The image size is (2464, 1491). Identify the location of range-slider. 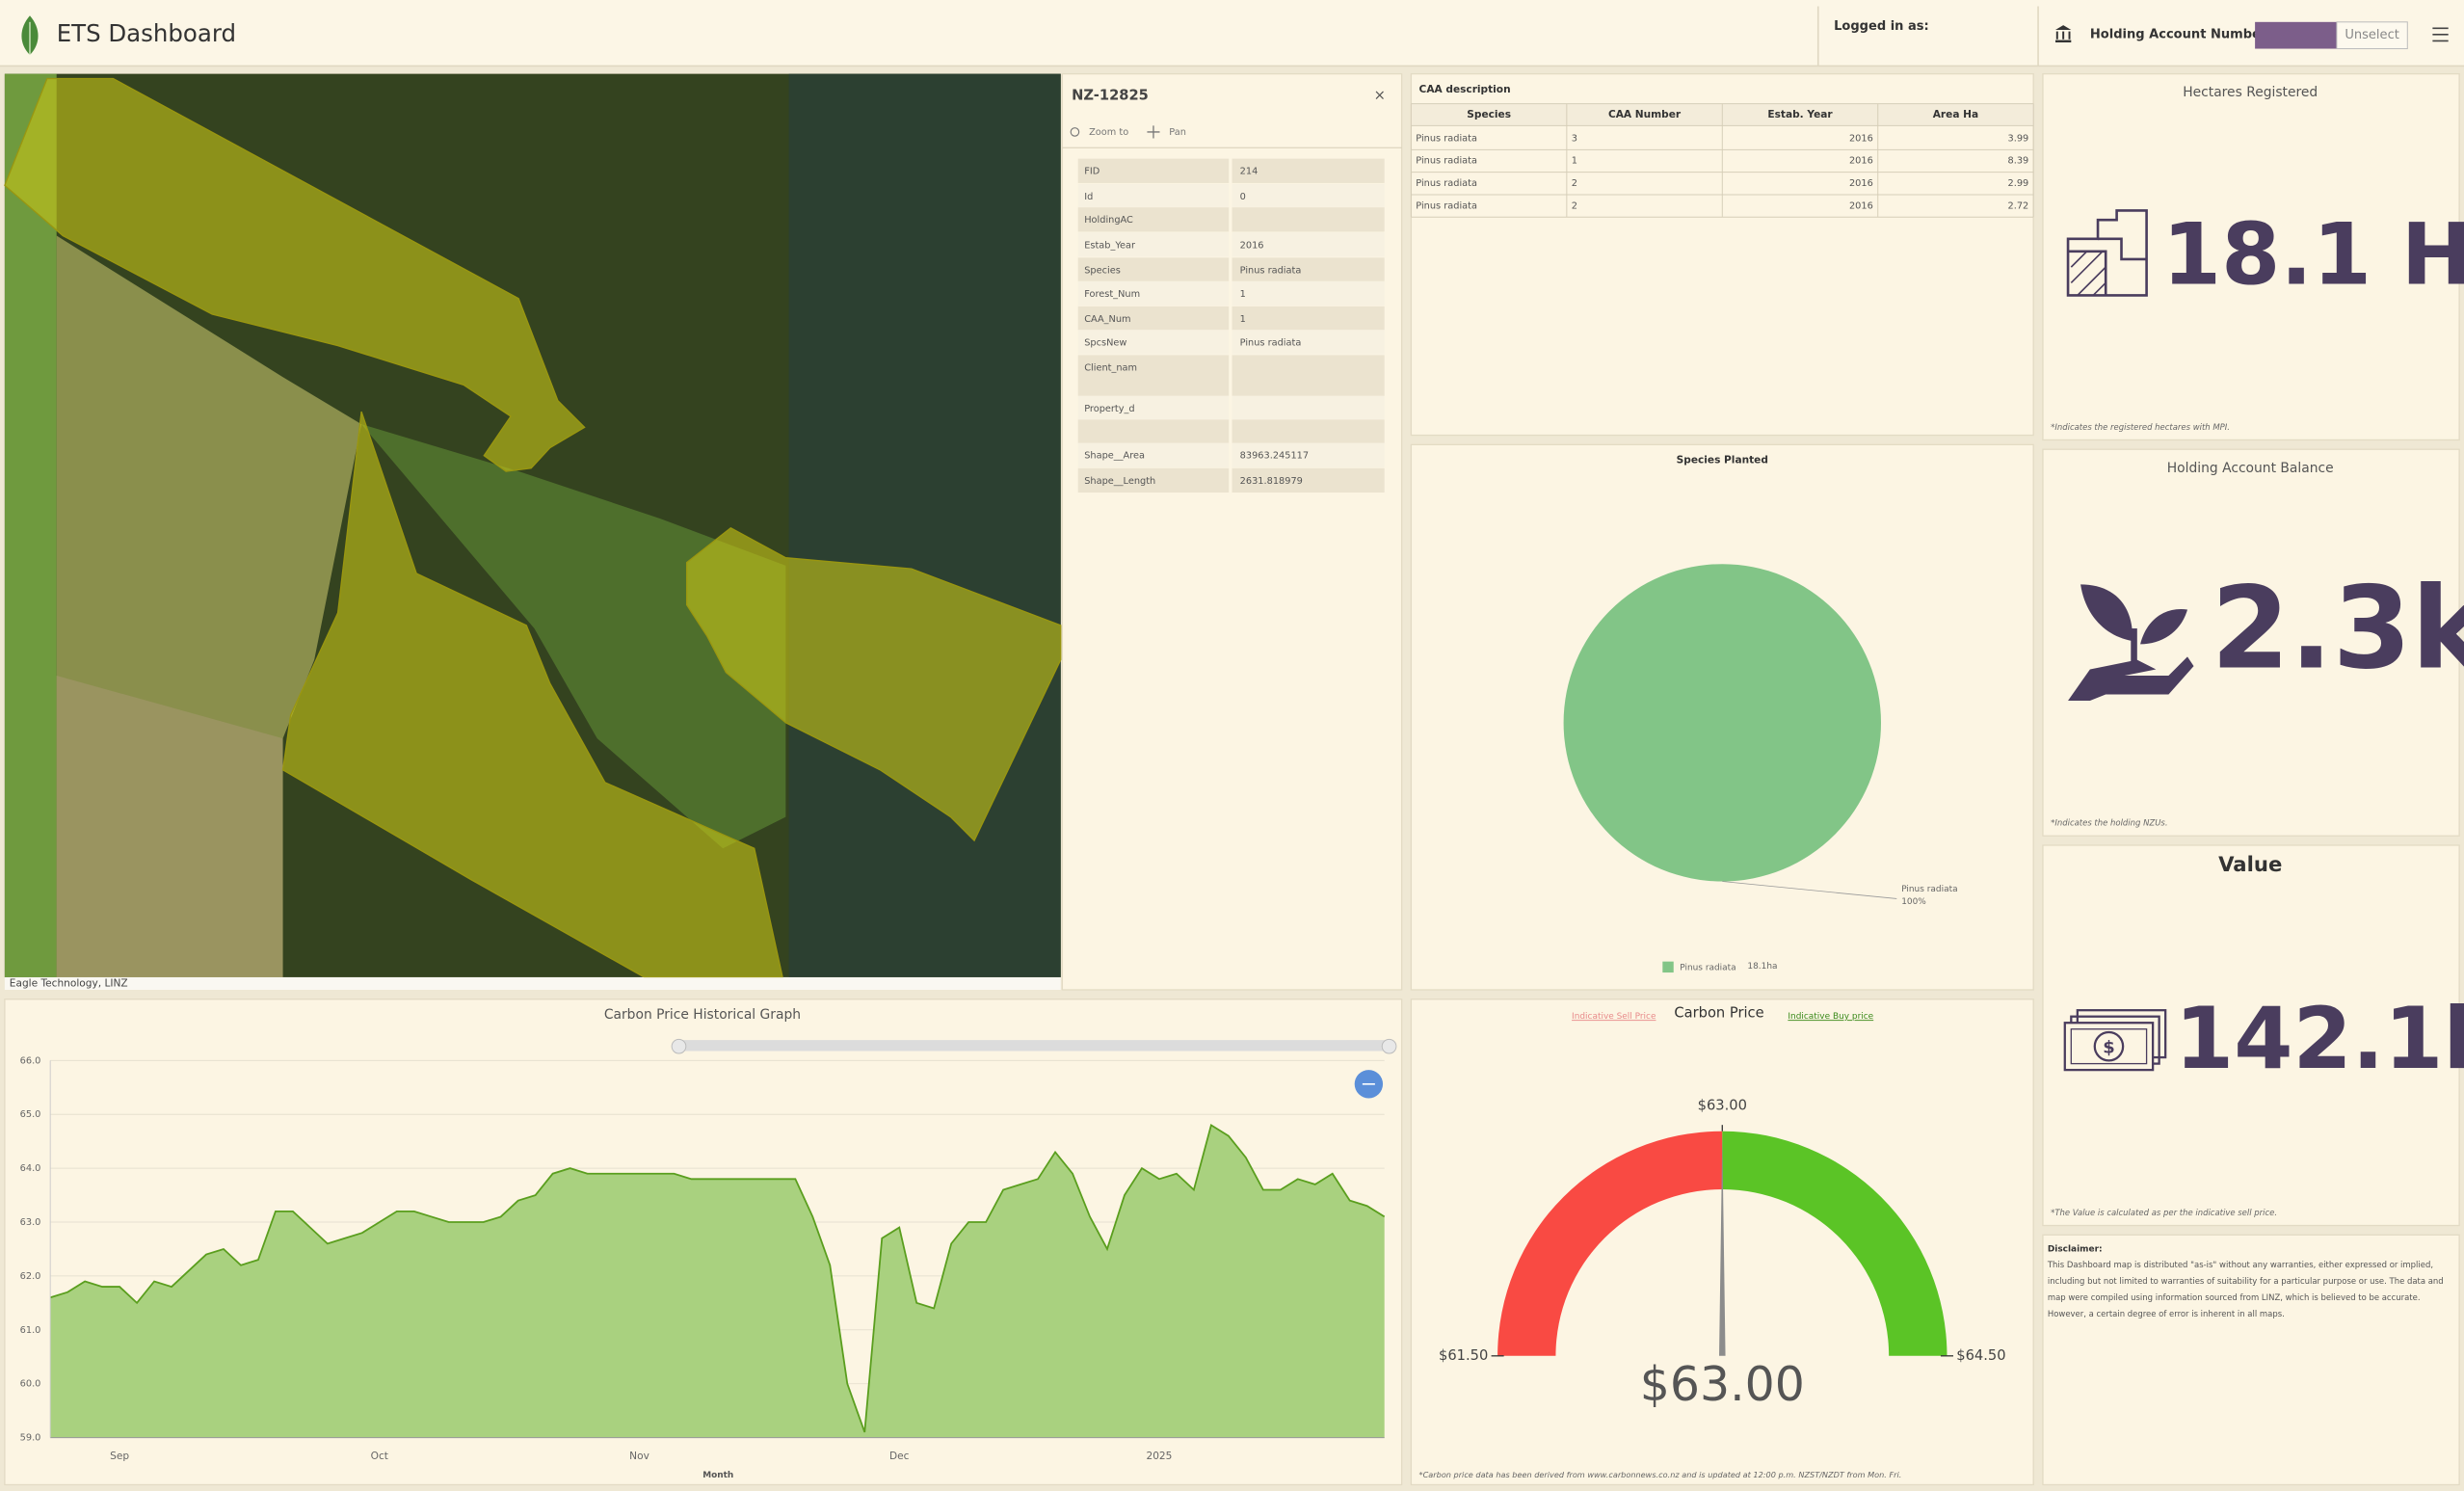
(1034, 1046).